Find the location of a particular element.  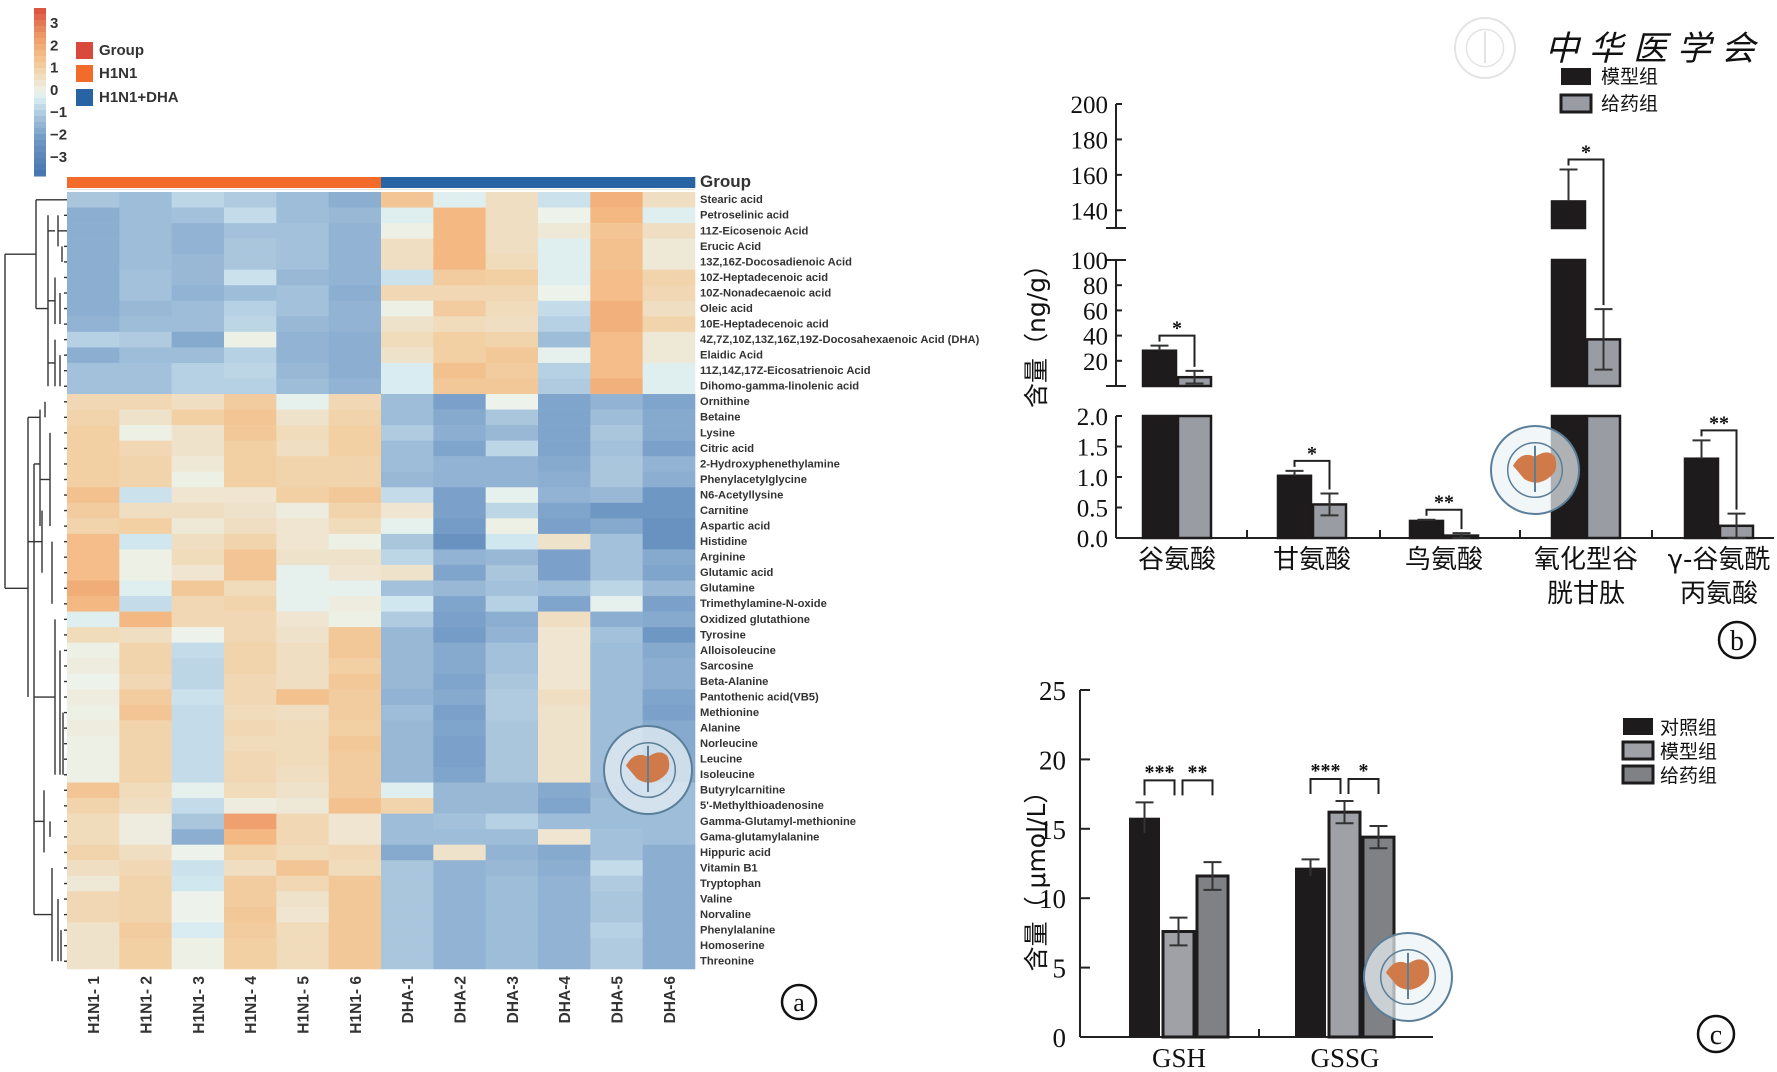

colorbar-tick-label: 3 is located at coordinates (54, 23).